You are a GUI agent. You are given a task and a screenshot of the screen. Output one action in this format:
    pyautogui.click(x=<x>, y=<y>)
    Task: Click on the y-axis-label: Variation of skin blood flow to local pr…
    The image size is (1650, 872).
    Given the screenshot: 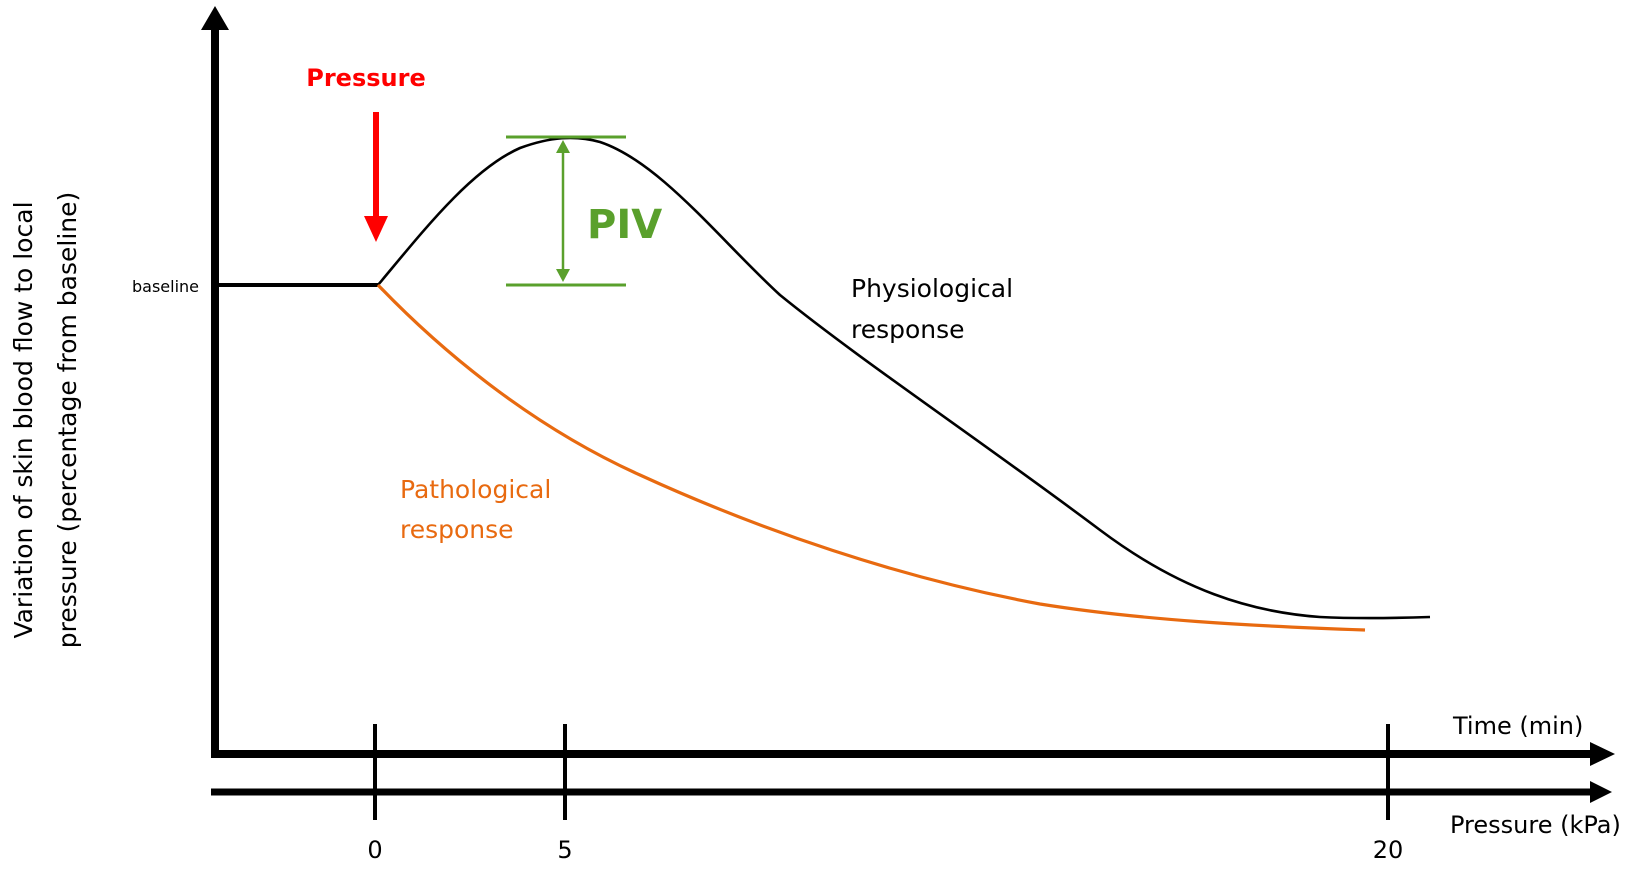 What is the action you would take?
    pyautogui.click(x=45, y=420)
    